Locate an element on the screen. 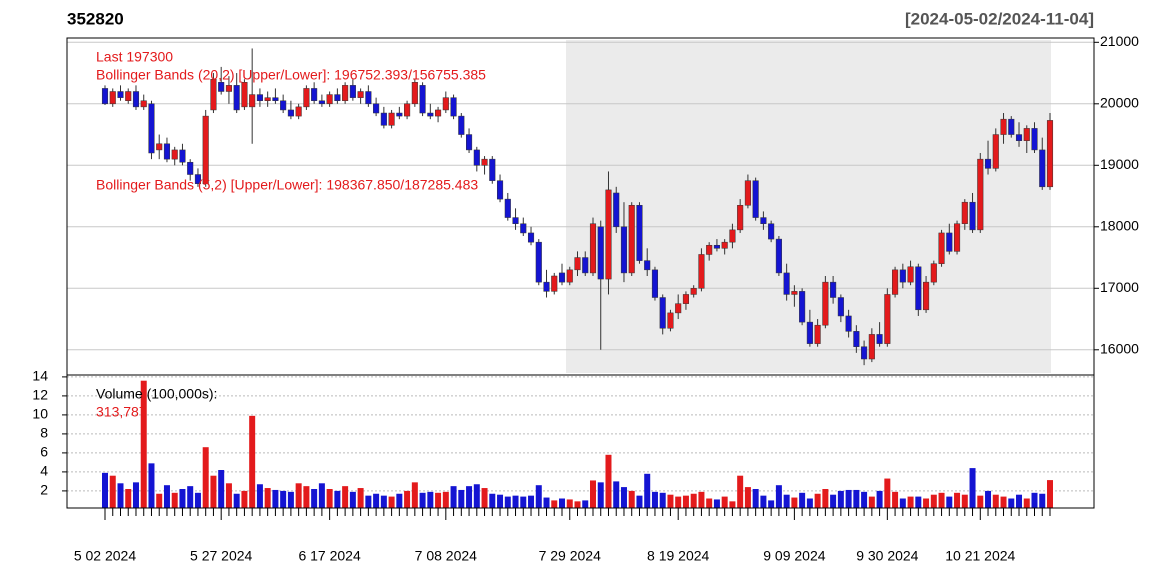 This screenshot has height=581, width=1152. x-tick-label: 6 17 2024 is located at coordinates (329, 556).